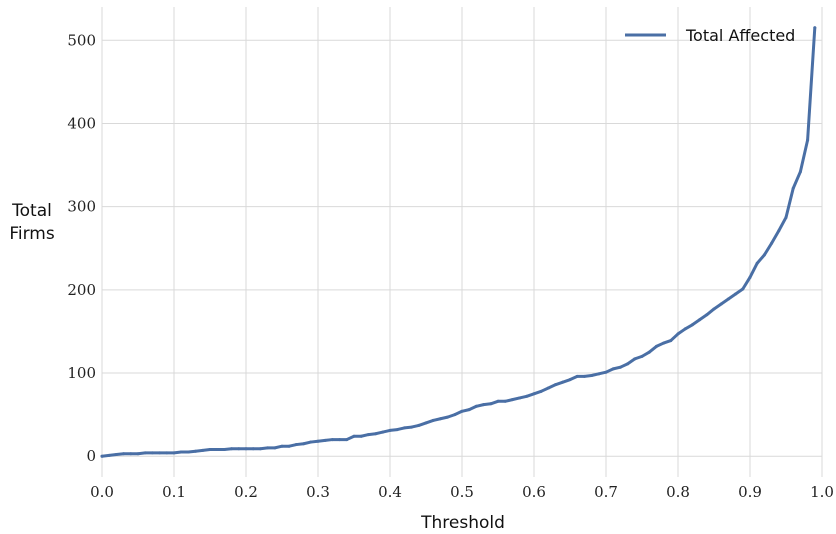 Image resolution: width=836 pixels, height=534 pixels. I want to click on x-tick-label: 0.8, so click(678, 492).